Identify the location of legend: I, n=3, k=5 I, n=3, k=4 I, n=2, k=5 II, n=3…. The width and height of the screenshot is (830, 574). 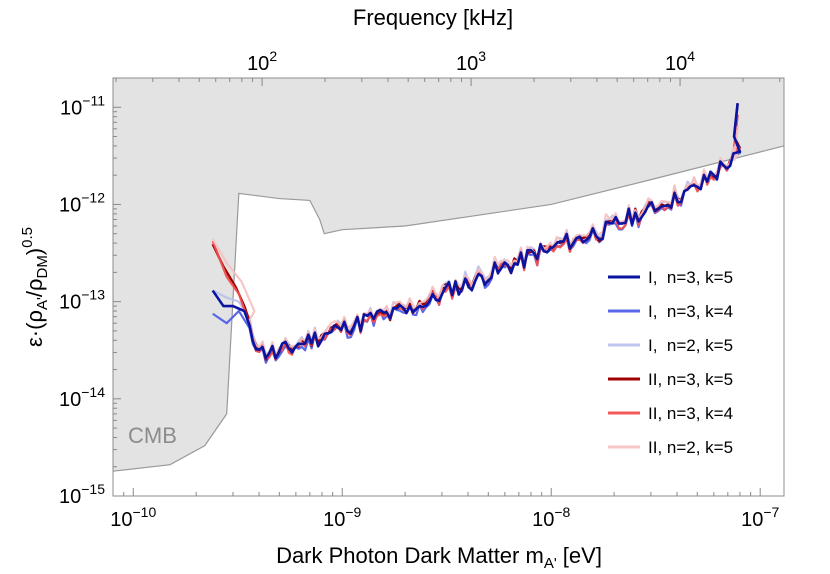
(670, 362).